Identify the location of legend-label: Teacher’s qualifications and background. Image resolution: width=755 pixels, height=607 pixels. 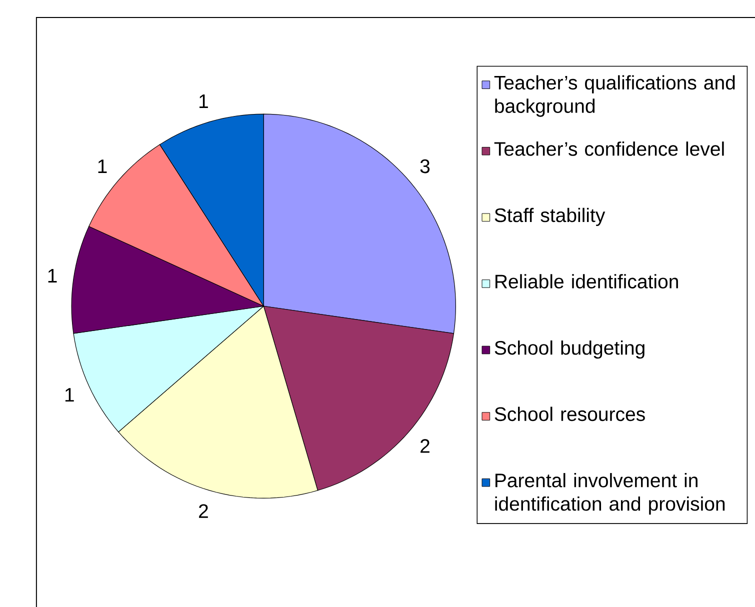
(614, 96).